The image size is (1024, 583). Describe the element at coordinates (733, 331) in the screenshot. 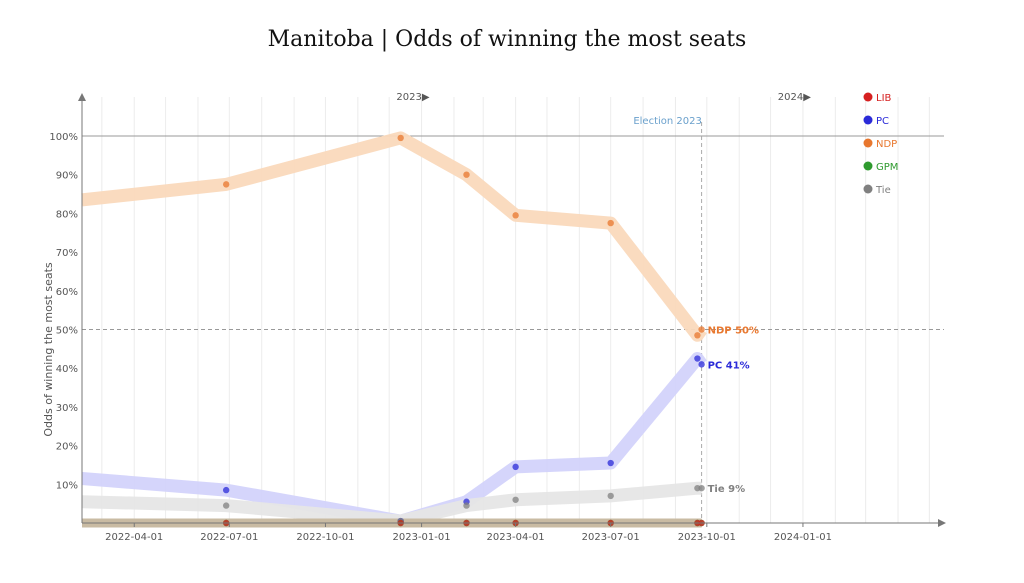

I see `end-label-ndp: NDP 50%` at that location.